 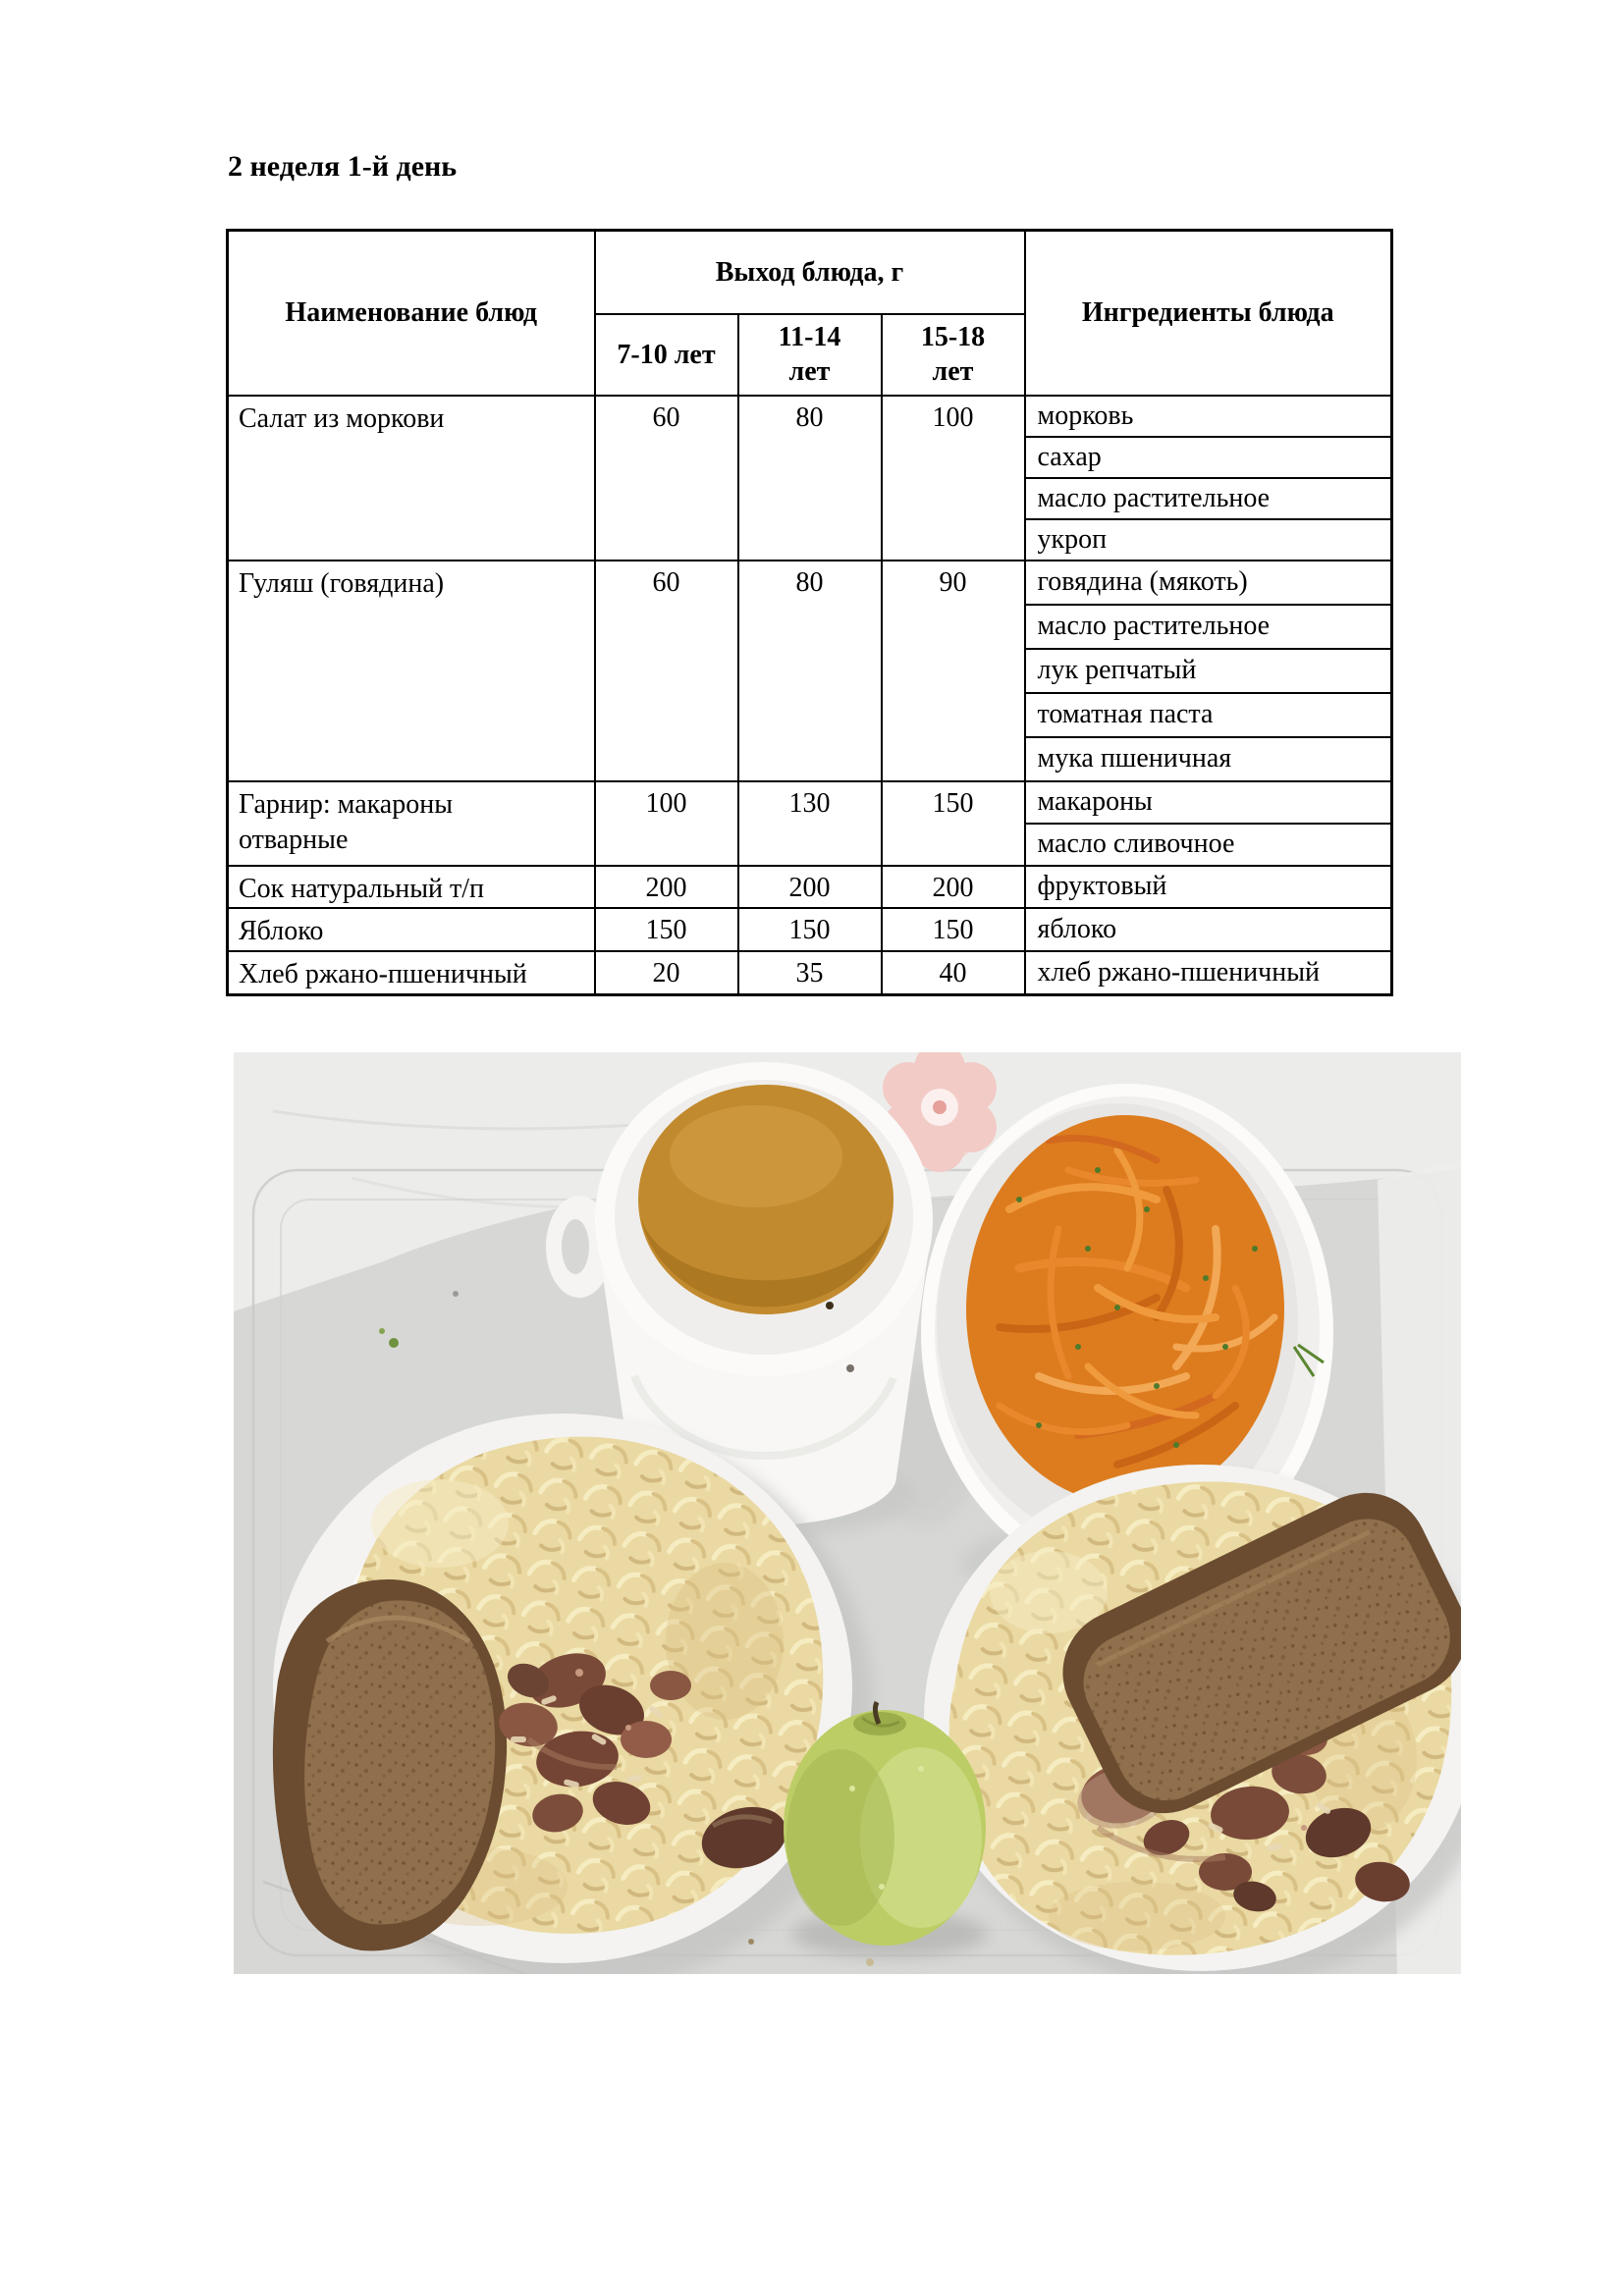 What do you see at coordinates (1208, 313) in the screenshot?
I see `header-ingredients: Ингредиенты блюда` at bounding box center [1208, 313].